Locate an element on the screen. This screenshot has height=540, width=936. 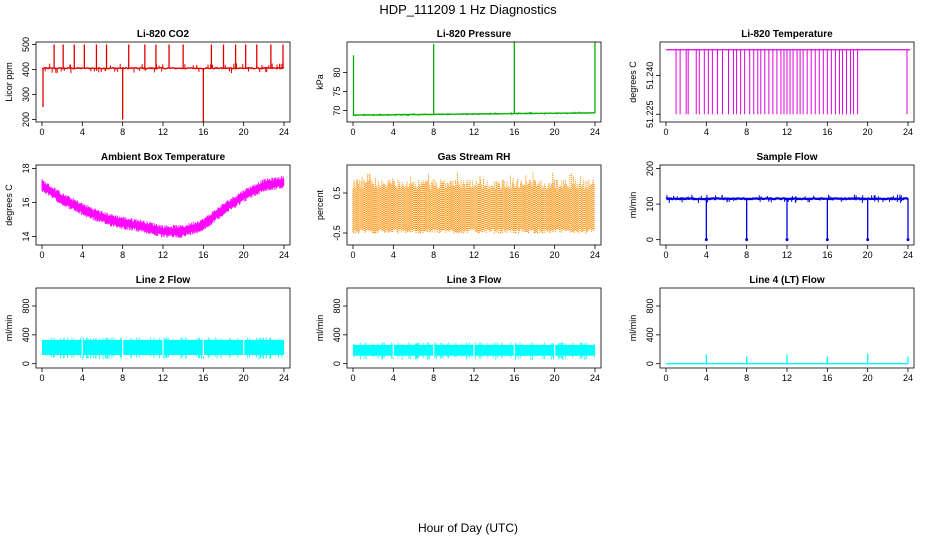
panel-line3: Line 3 Flow ml/min 0 4 8 12 16 20 24 0 400 800 is located at coordinates (458, 329).